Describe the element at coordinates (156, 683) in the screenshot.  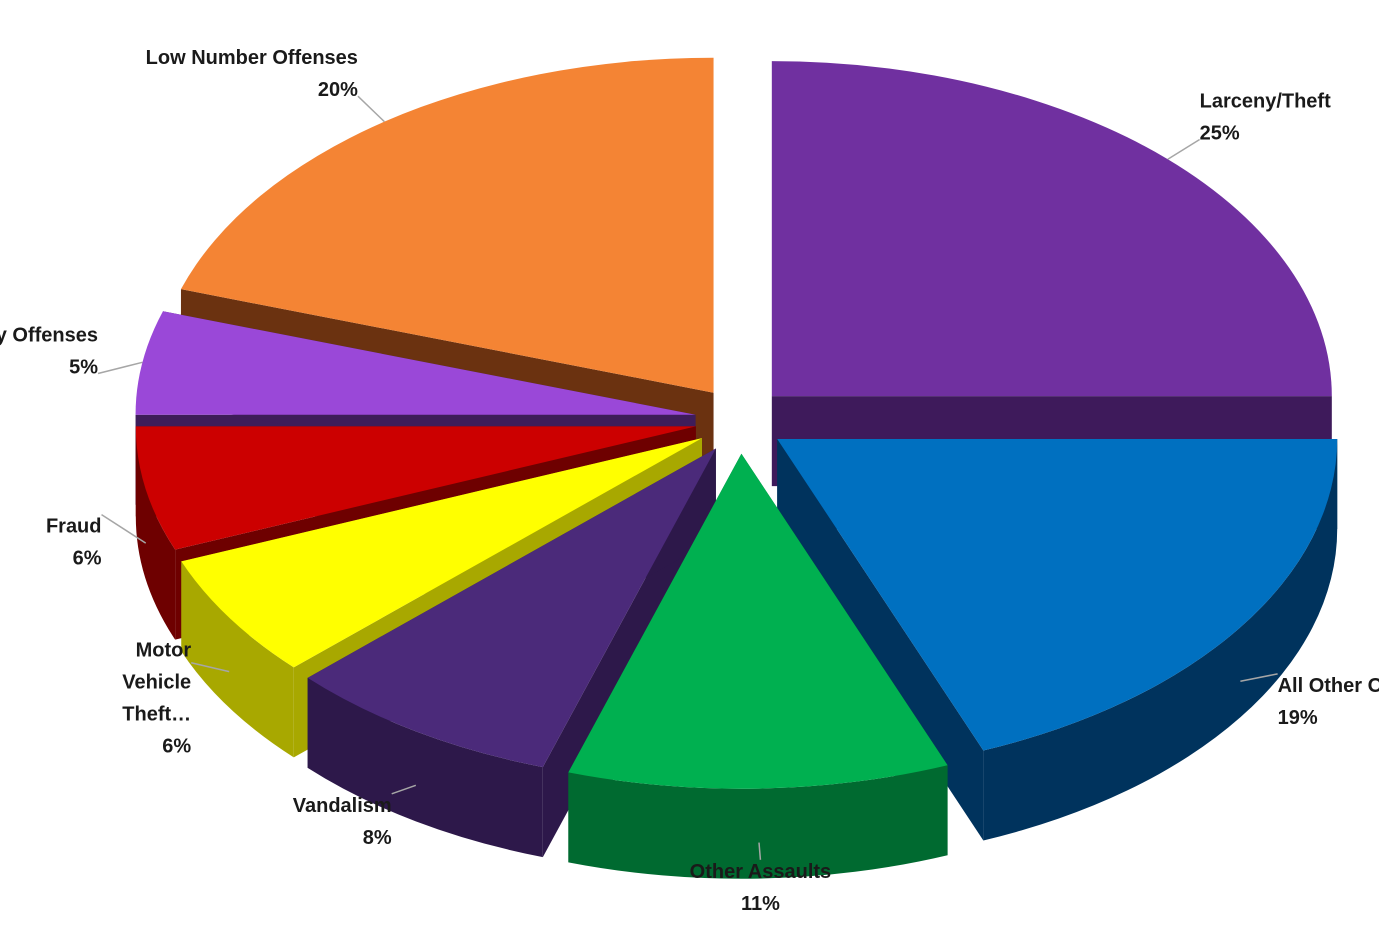
I see `label-name-motor-vehicle-theft: Vehicle` at that location.